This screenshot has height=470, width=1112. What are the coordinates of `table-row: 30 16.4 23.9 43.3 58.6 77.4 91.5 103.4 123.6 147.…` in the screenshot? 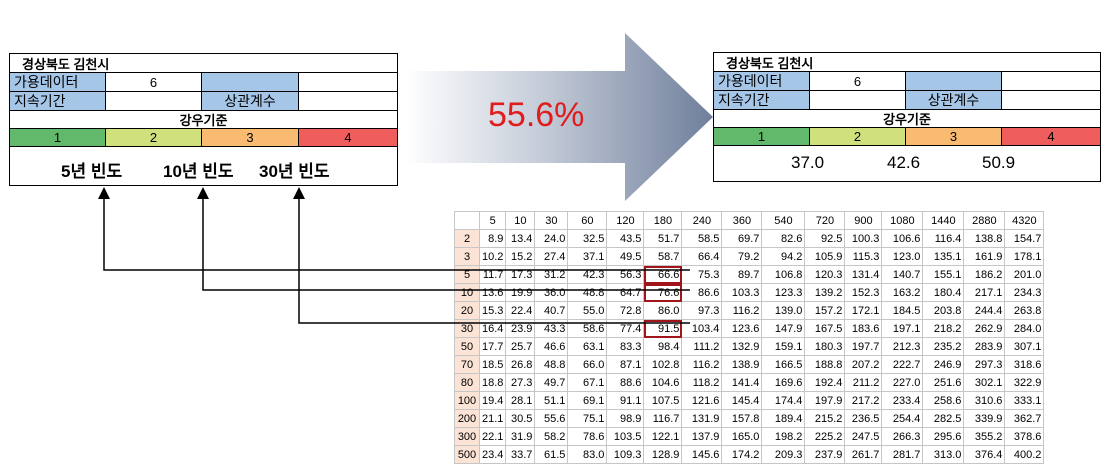 It's located at (749, 328).